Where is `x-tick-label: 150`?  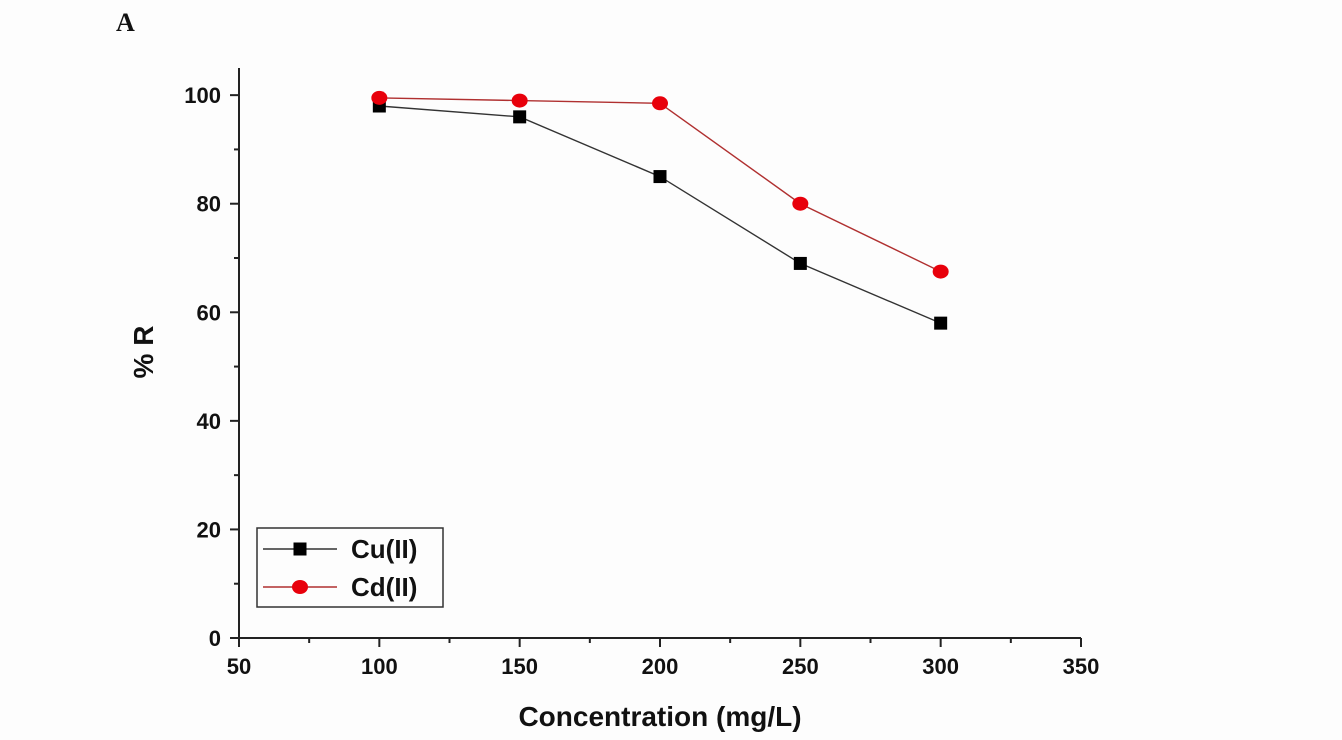
x-tick-label: 150 is located at coordinates (519, 666).